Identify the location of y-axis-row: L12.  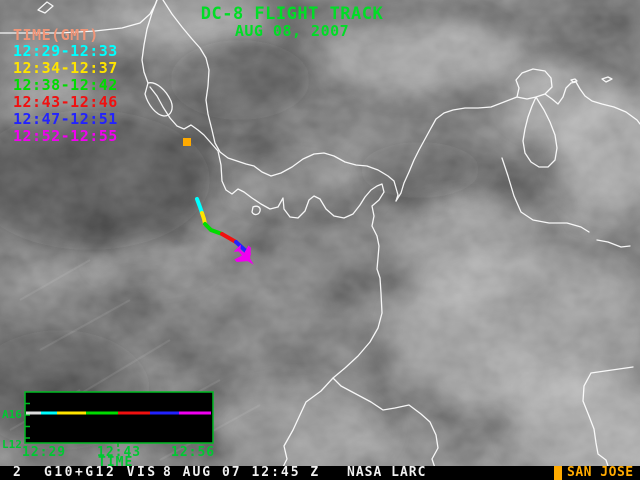
(12, 445).